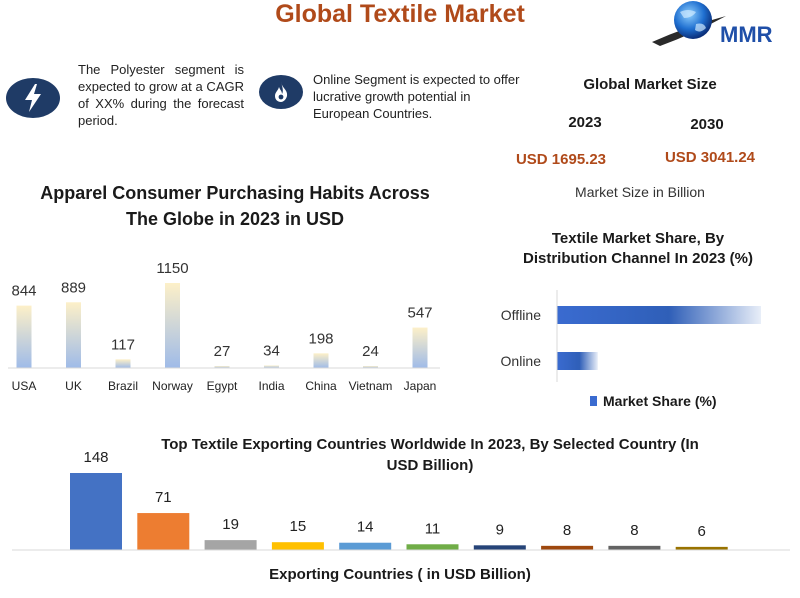 The width and height of the screenshot is (800, 598). I want to click on legend-label: Market Share (%), so click(660, 401).